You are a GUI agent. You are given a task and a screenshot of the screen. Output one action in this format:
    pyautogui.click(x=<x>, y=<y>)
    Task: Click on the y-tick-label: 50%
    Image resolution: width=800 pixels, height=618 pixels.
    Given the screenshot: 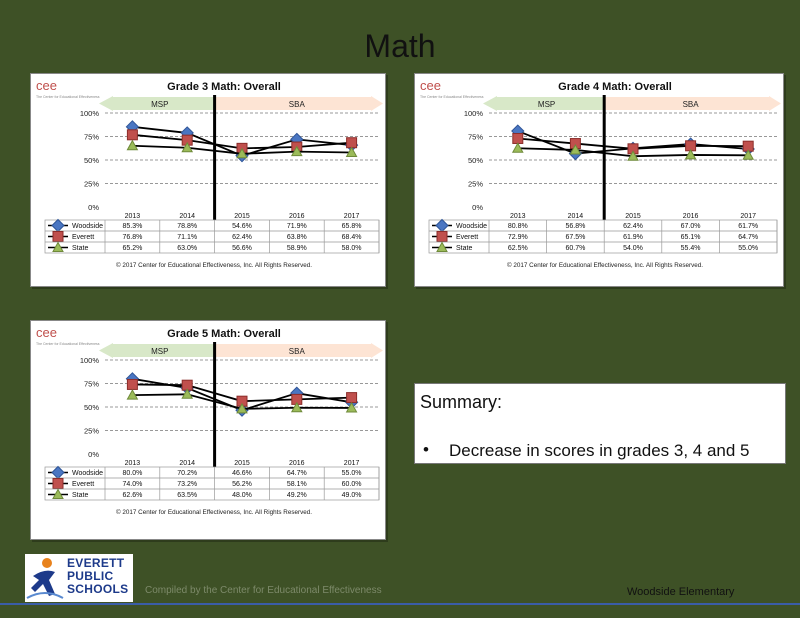 What is the action you would take?
    pyautogui.click(x=91, y=160)
    